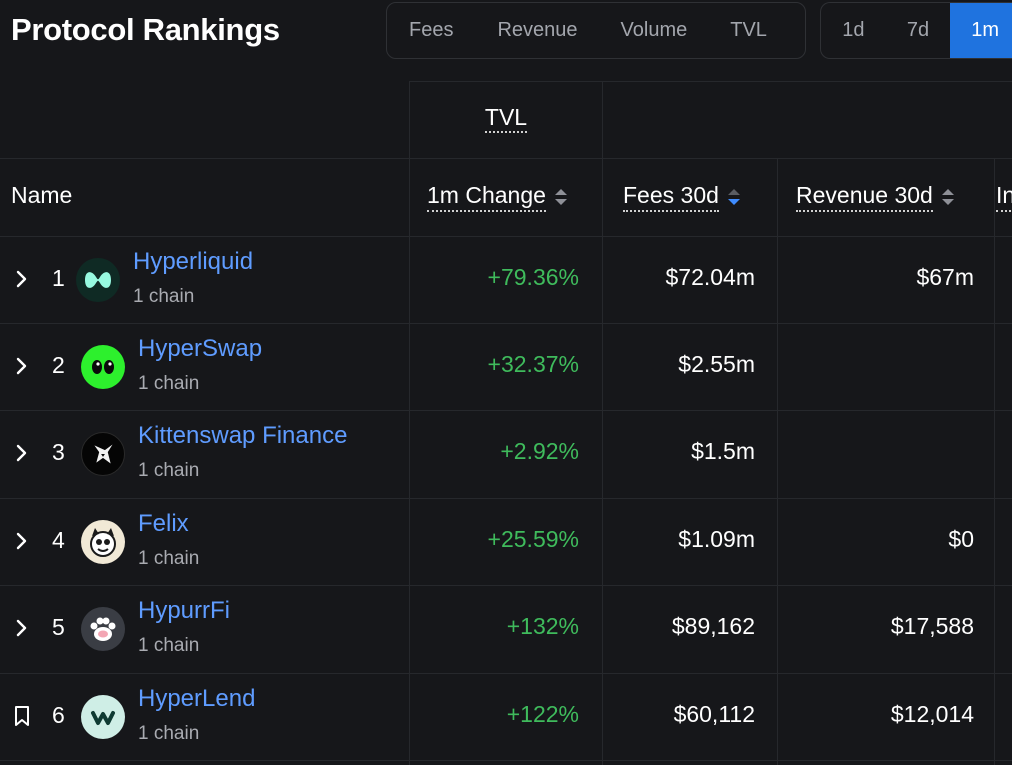  I want to click on tab-revenue: Revenue, so click(537, 30).